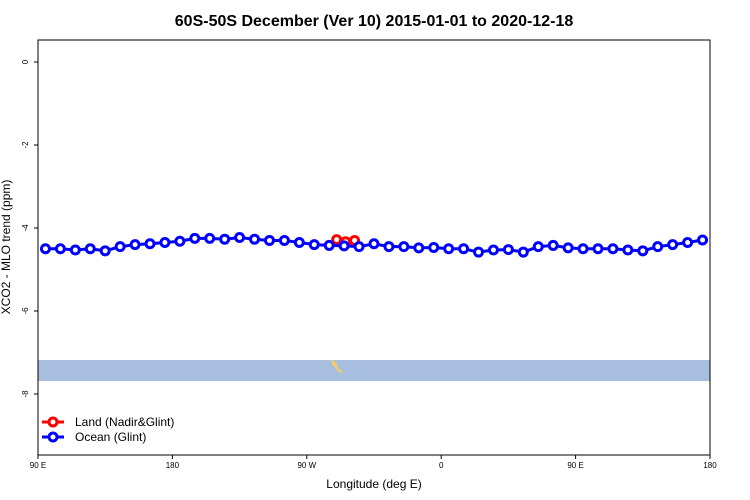  I want to click on y-tick-label: -4, so click(25, 228).